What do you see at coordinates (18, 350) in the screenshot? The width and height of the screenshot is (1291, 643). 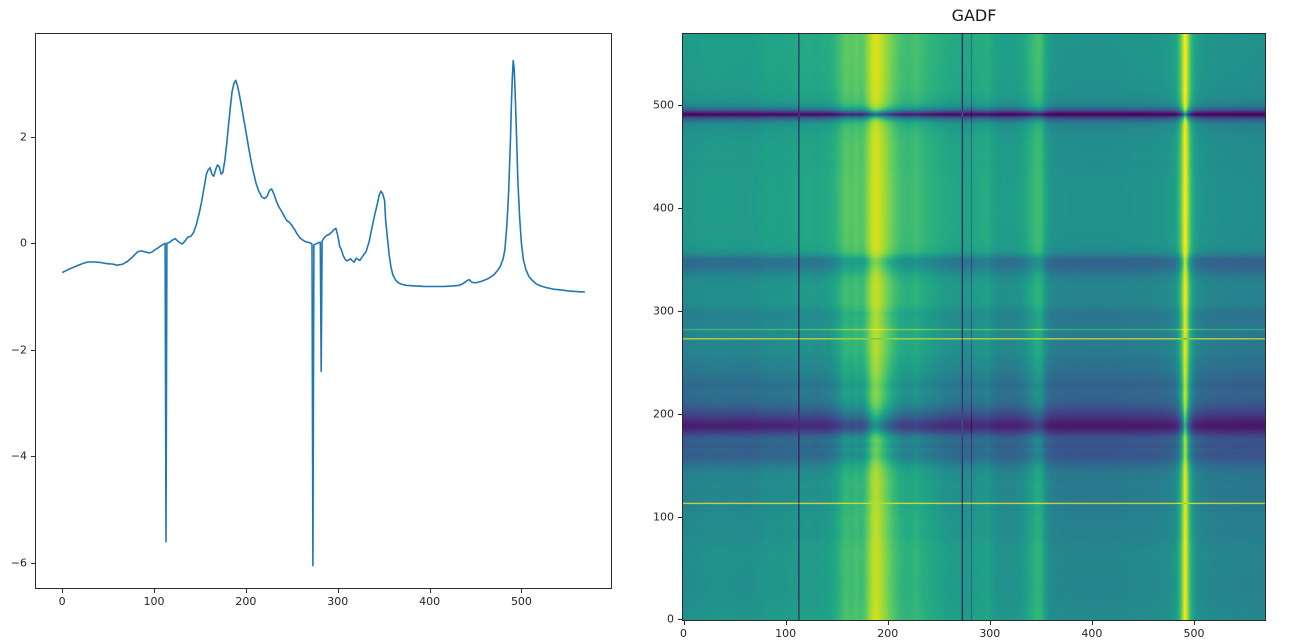 I see `y-tick-label: −2` at bounding box center [18, 350].